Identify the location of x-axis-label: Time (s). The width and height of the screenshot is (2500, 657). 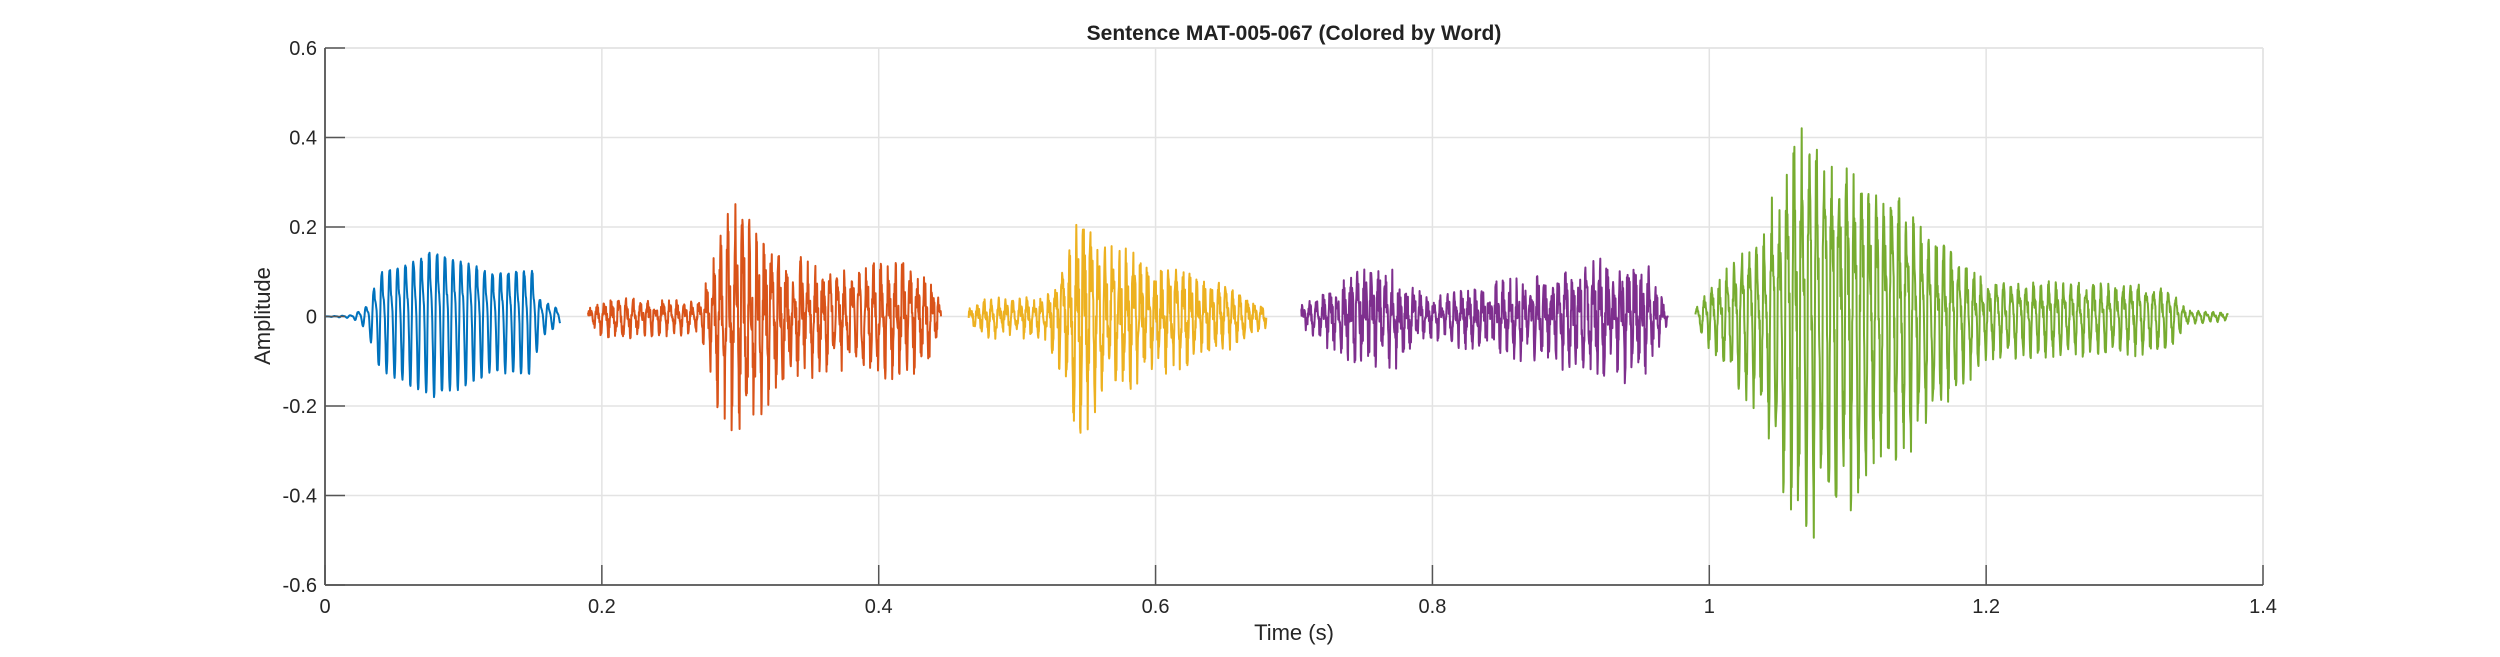
(1294, 632).